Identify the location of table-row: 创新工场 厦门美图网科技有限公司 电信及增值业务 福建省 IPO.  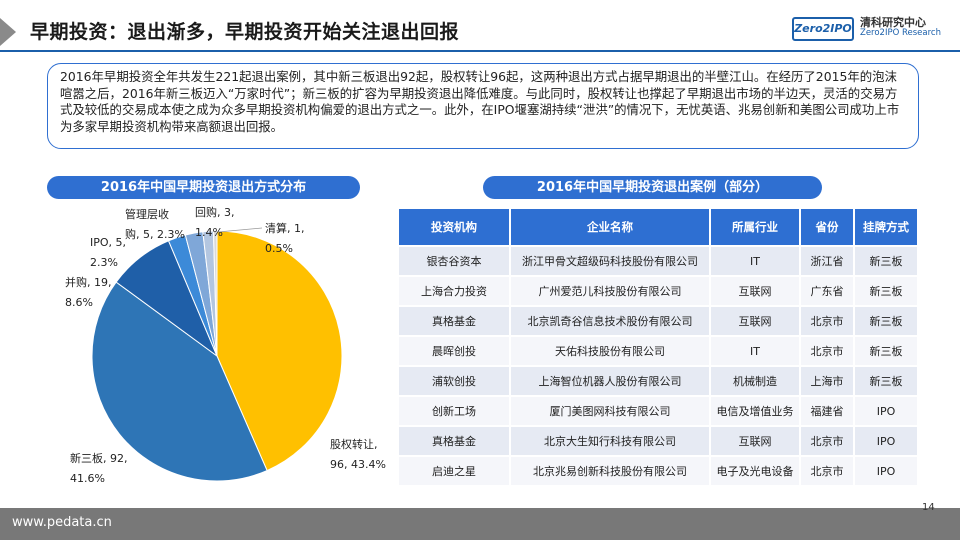
(658, 411).